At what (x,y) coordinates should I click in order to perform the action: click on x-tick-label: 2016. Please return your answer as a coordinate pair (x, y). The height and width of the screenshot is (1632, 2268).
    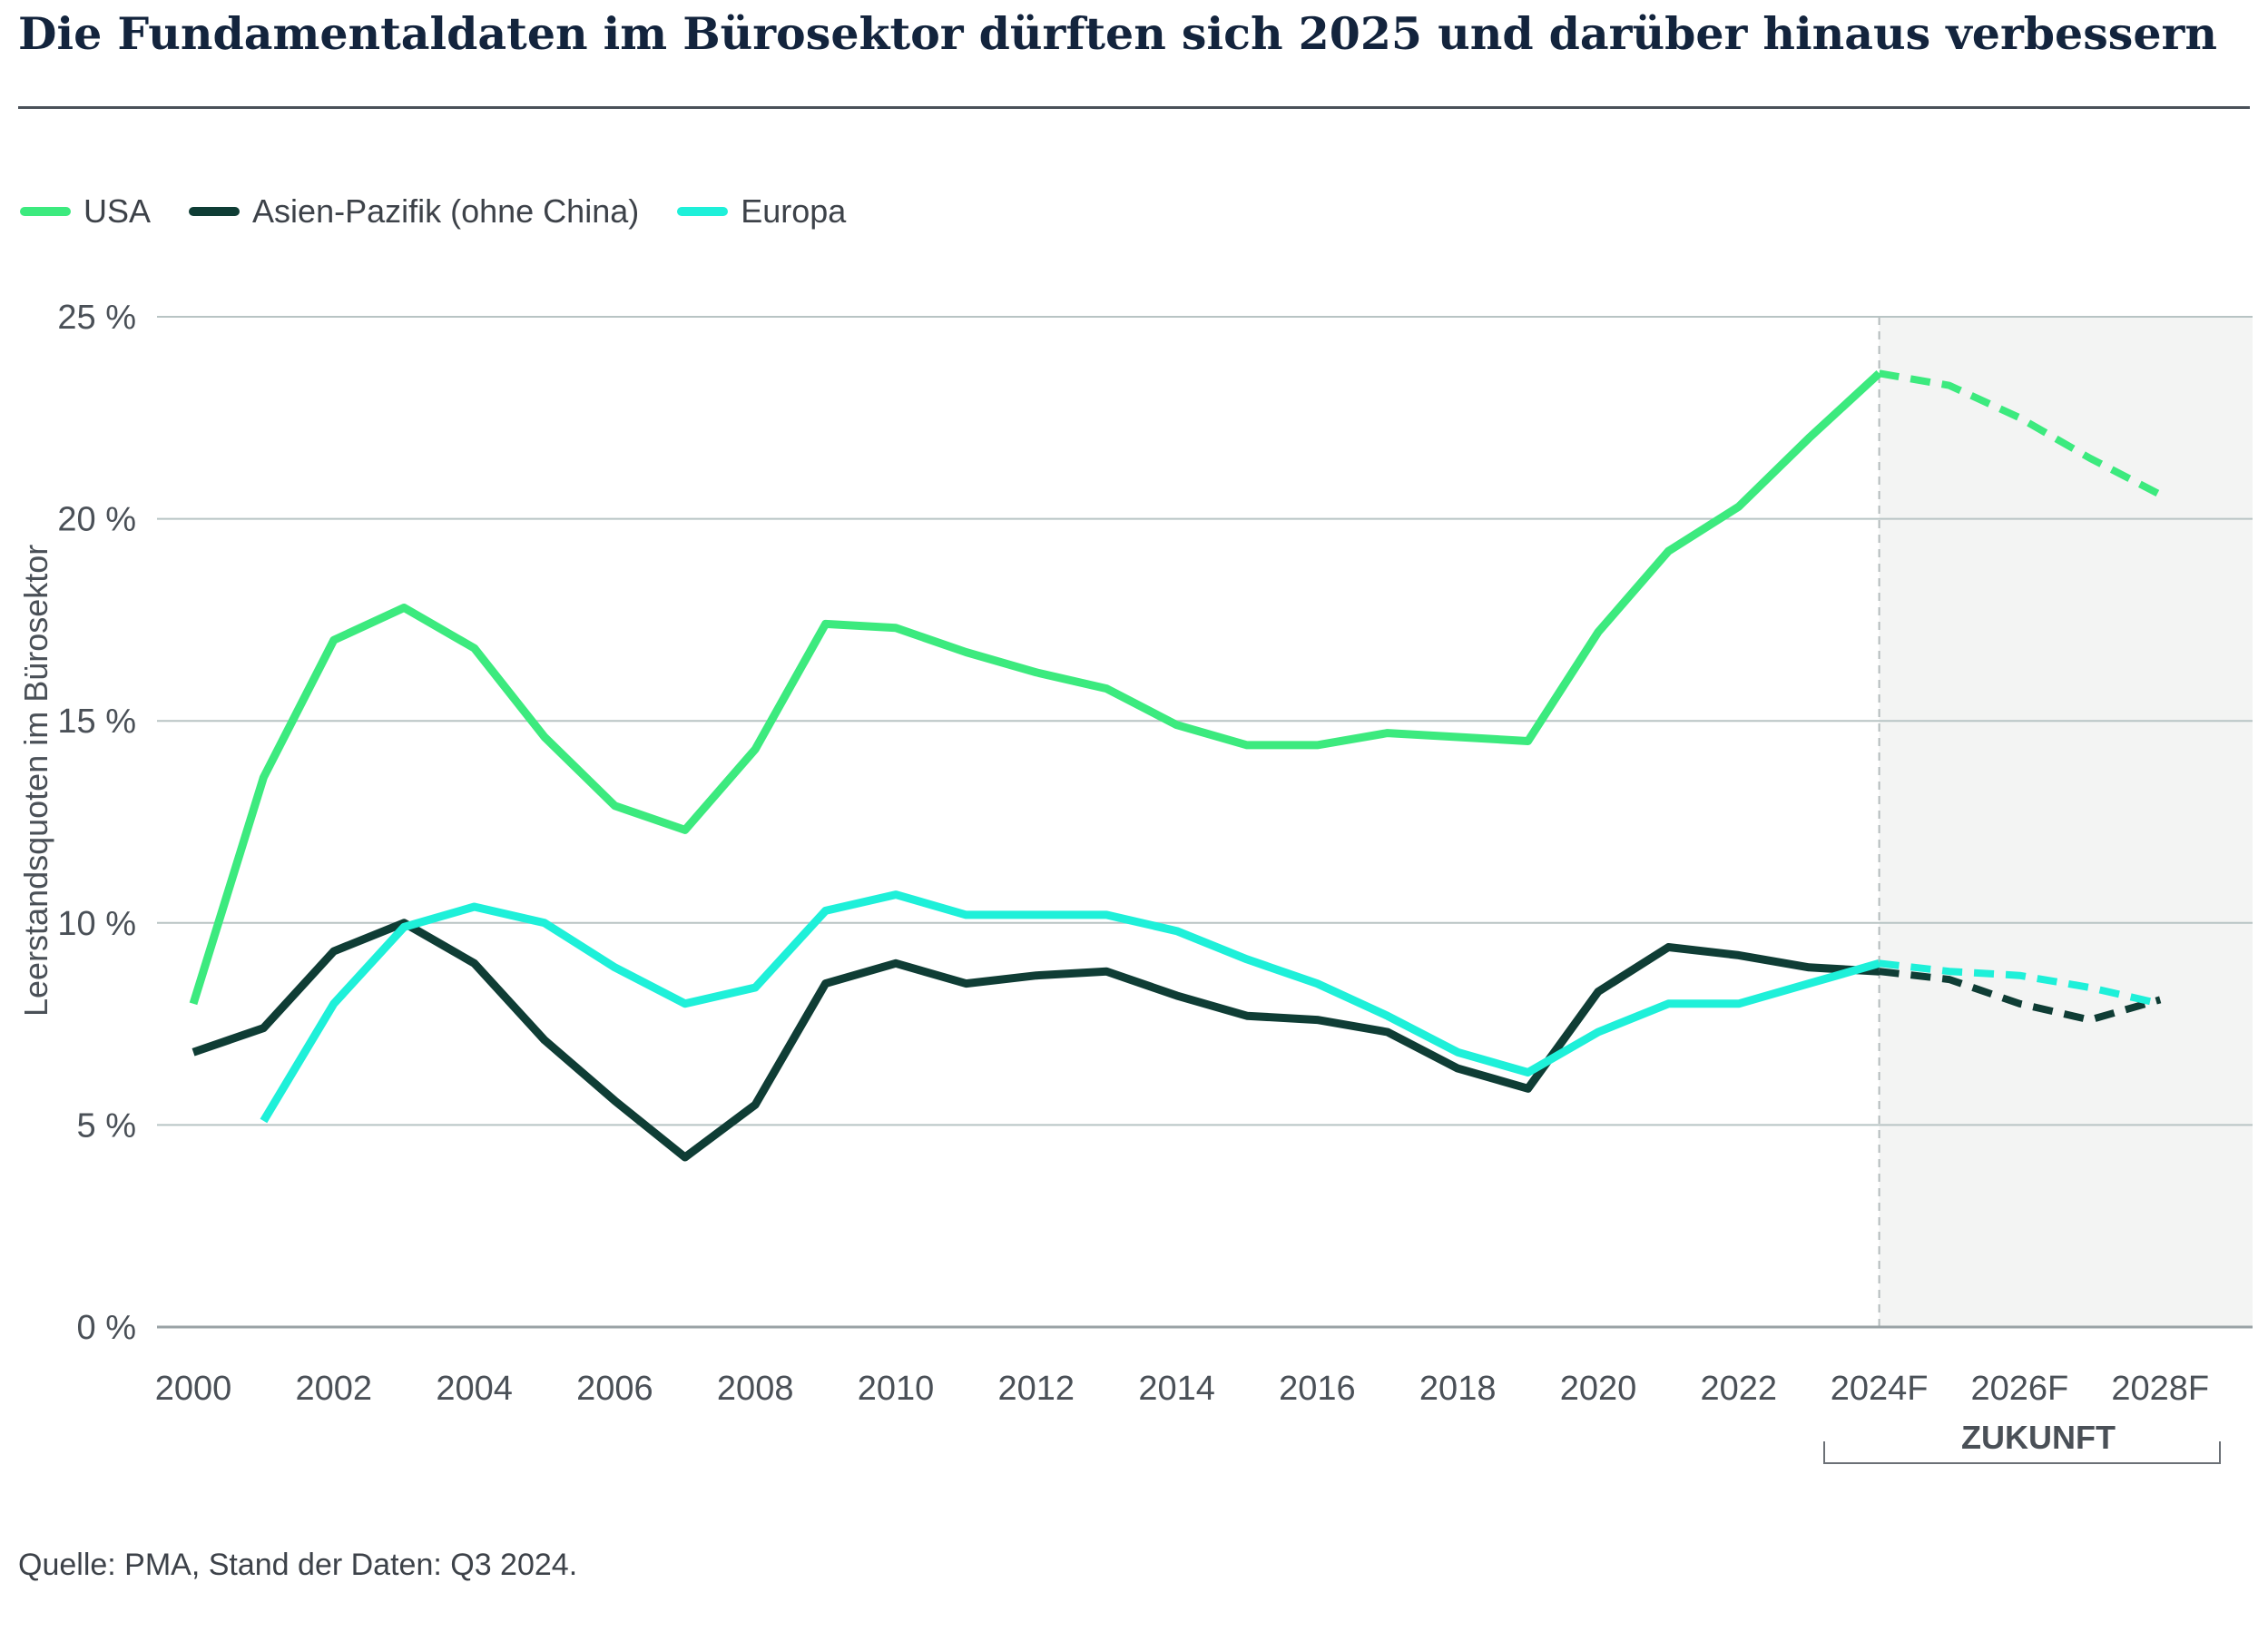
    Looking at the image, I should click on (1317, 1389).